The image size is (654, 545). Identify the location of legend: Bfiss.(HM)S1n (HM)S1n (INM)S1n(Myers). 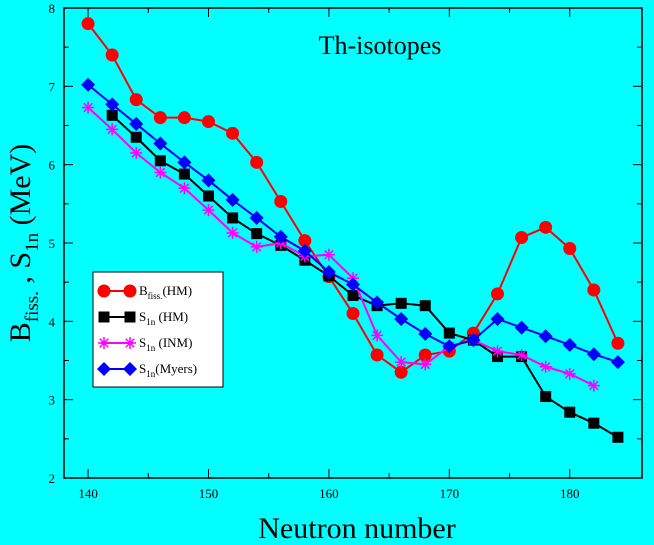
(158, 329).